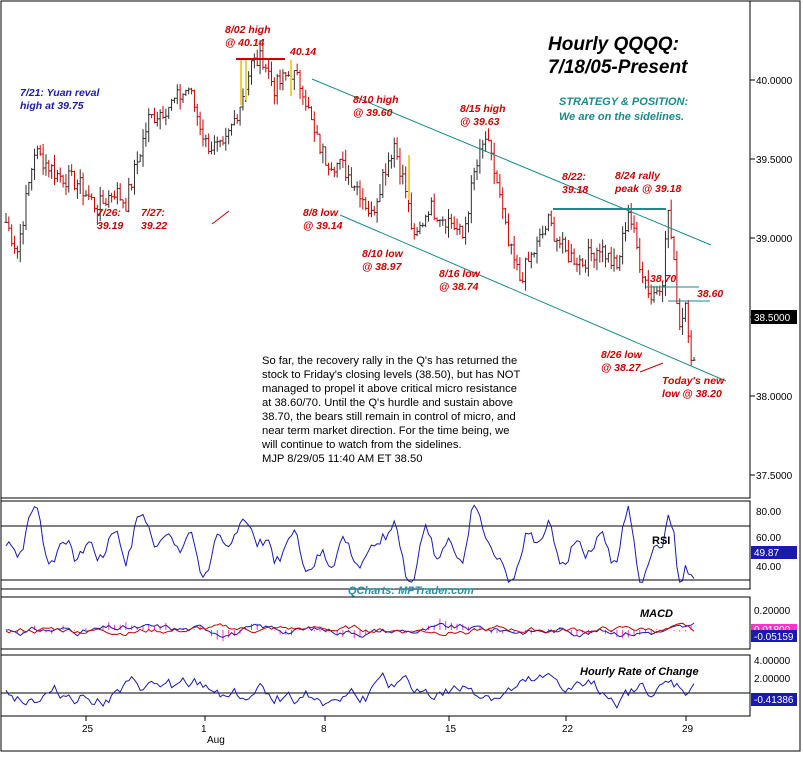 Image resolution: width=803 pixels, height=759 pixels. I want to click on annotation-text: Today's new, so click(693, 381).